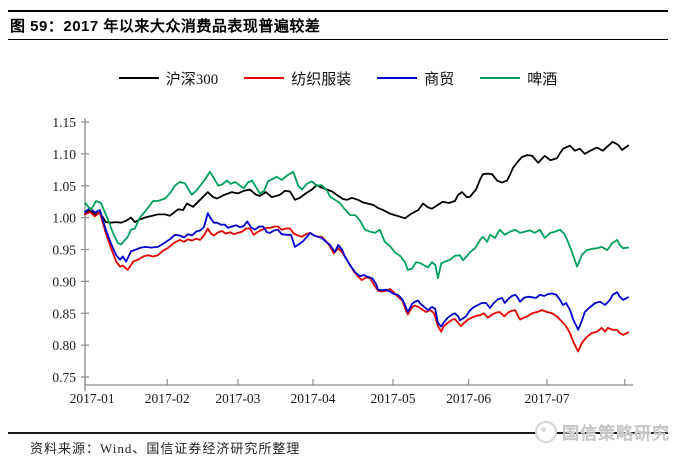 The image size is (676, 467). Describe the element at coordinates (165, 448) in the screenshot. I see `source-note: 资料来源：Wind、国信证券经济研究所整理` at that location.